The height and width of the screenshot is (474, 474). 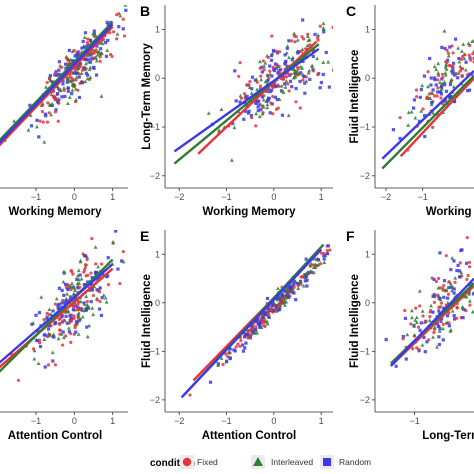 What do you see at coordinates (246, 100) in the screenshot?
I see `fit-line-random` at bounding box center [246, 100].